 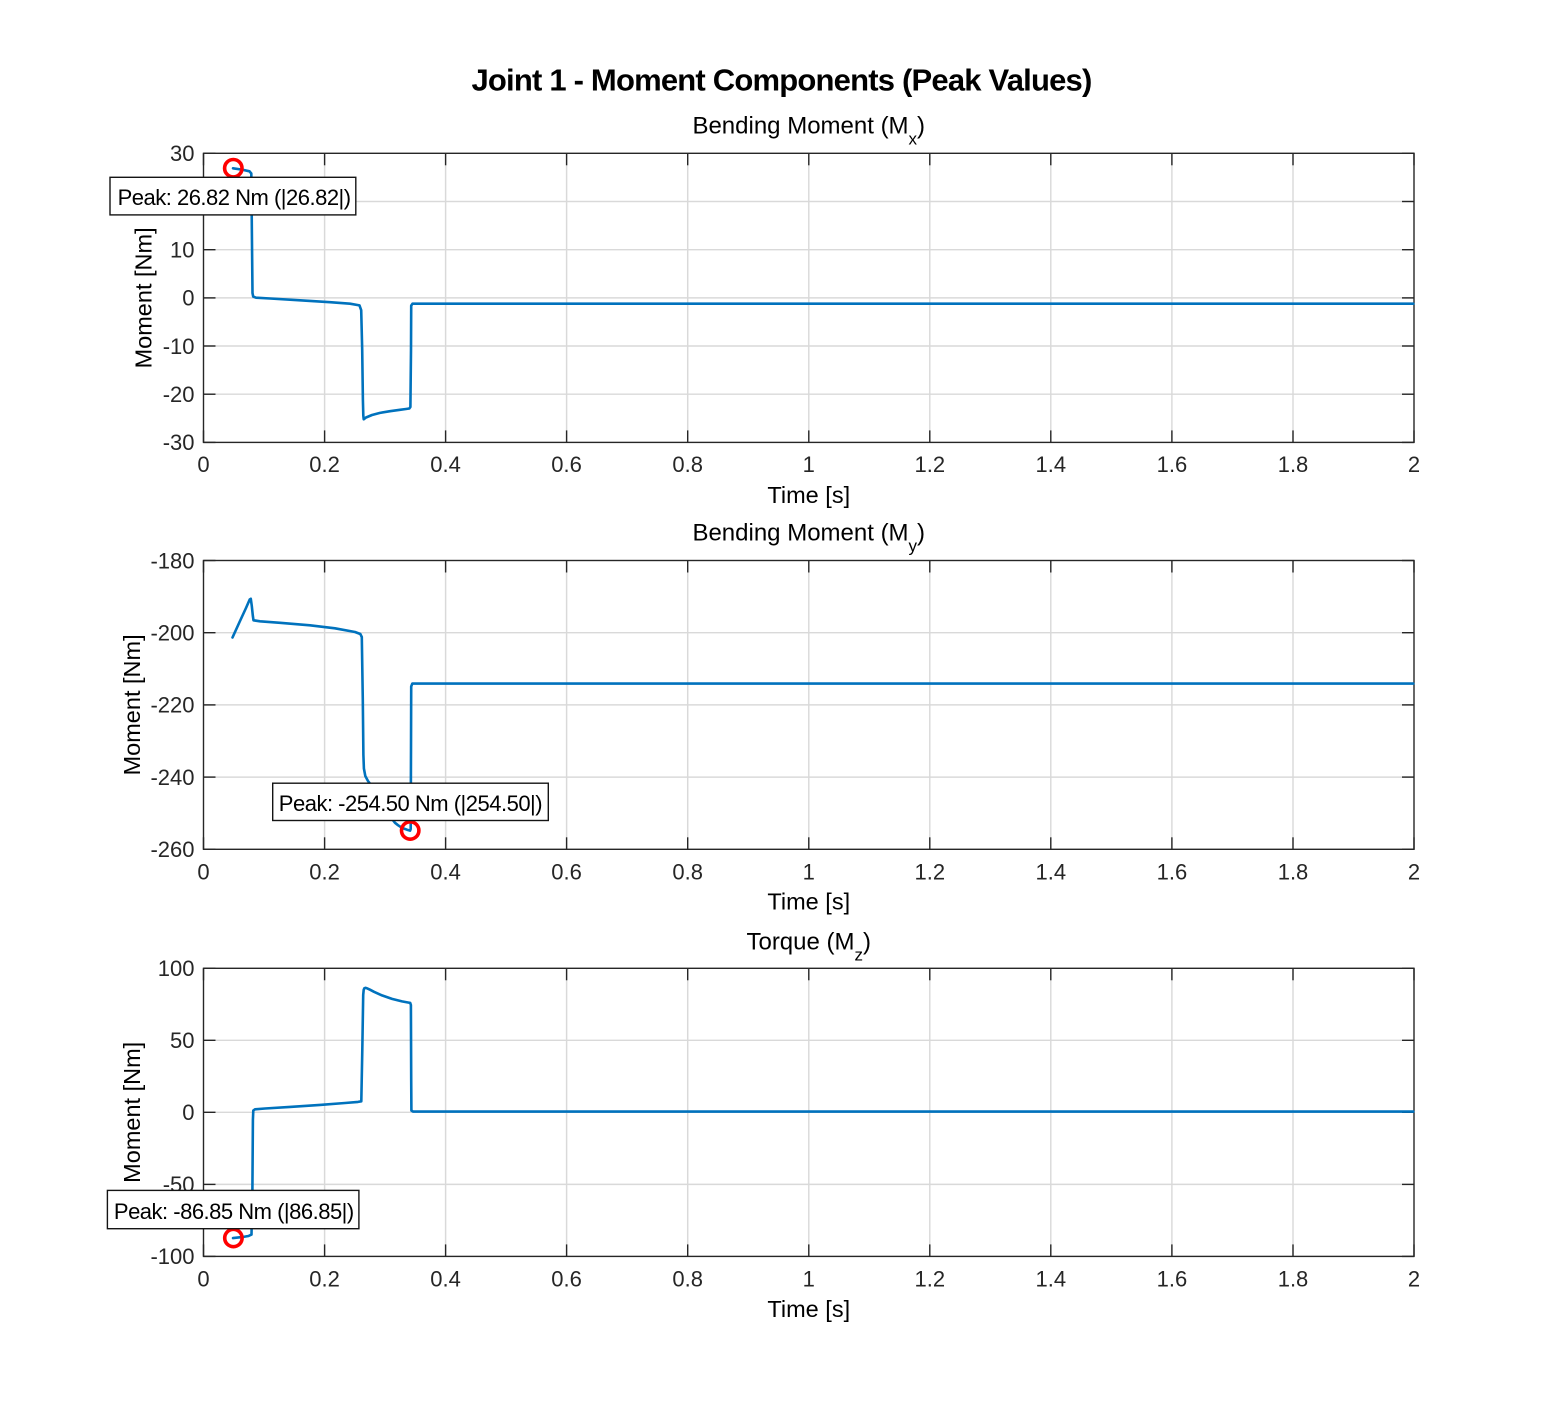 What do you see at coordinates (172, 560) in the screenshot?
I see `svg-text: -180` at bounding box center [172, 560].